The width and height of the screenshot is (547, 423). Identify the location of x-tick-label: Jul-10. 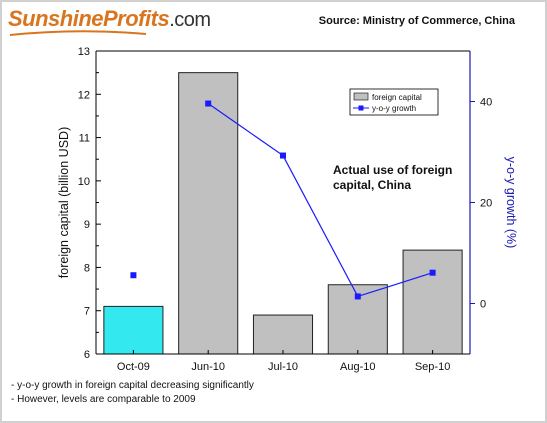
(283, 367).